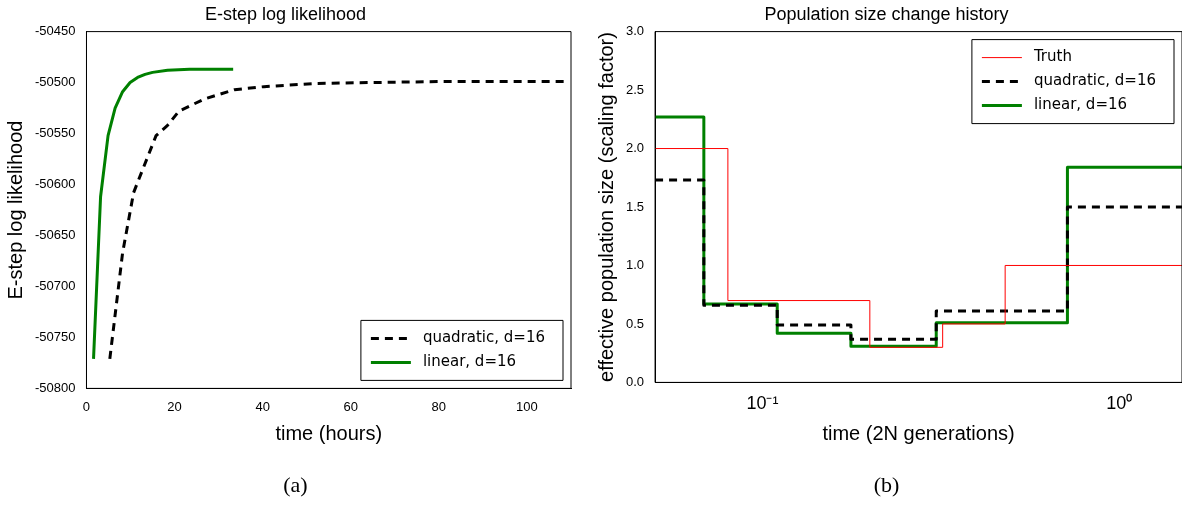 This screenshot has width=1182, height=529. What do you see at coordinates (635, 89) in the screenshot?
I see `y-tick-label: 2.5` at bounding box center [635, 89].